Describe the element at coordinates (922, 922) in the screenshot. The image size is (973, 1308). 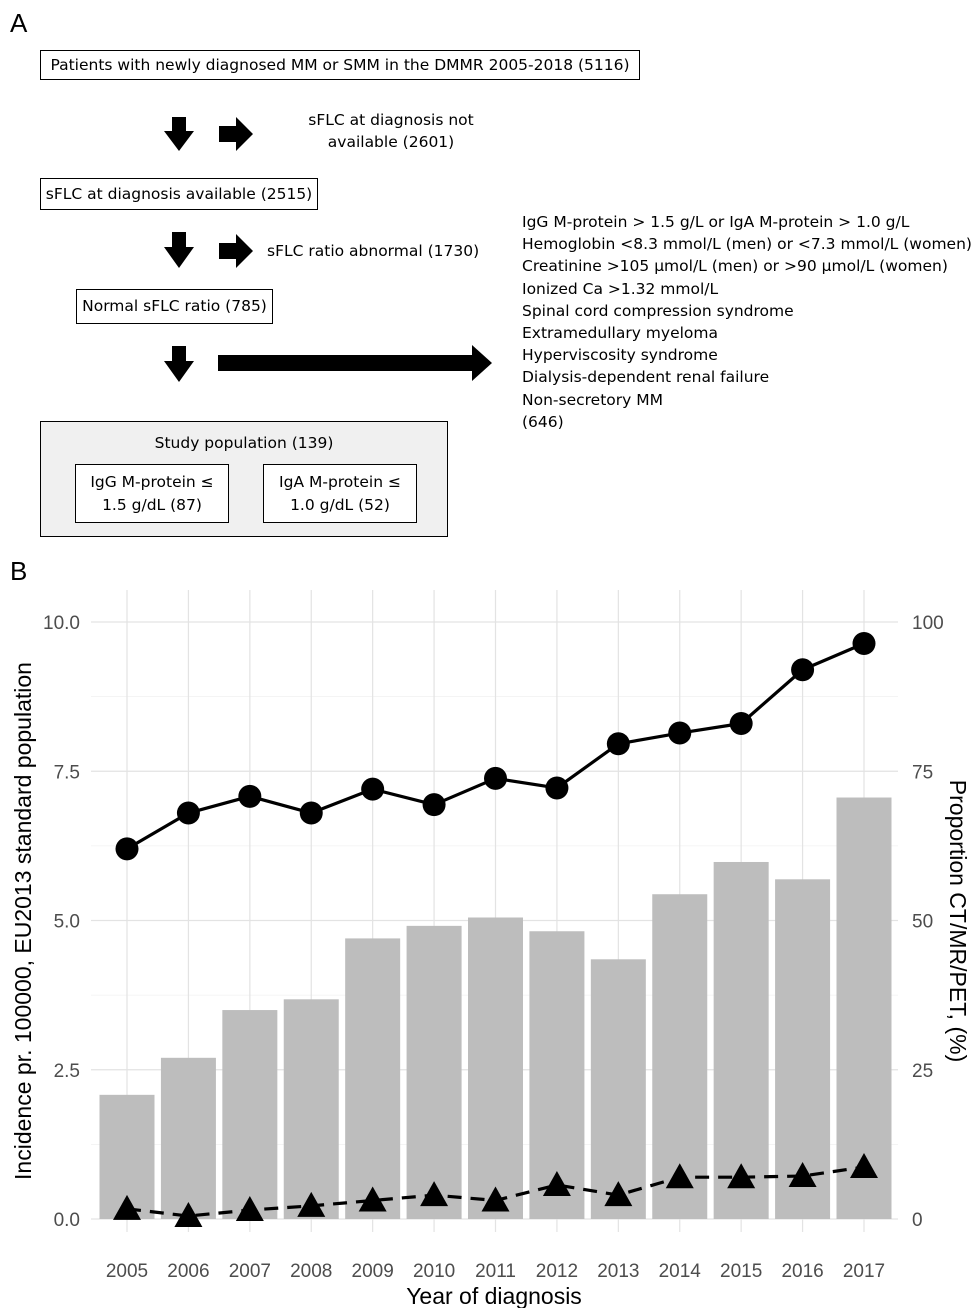
I see `y-right-tick-label: 50` at that location.